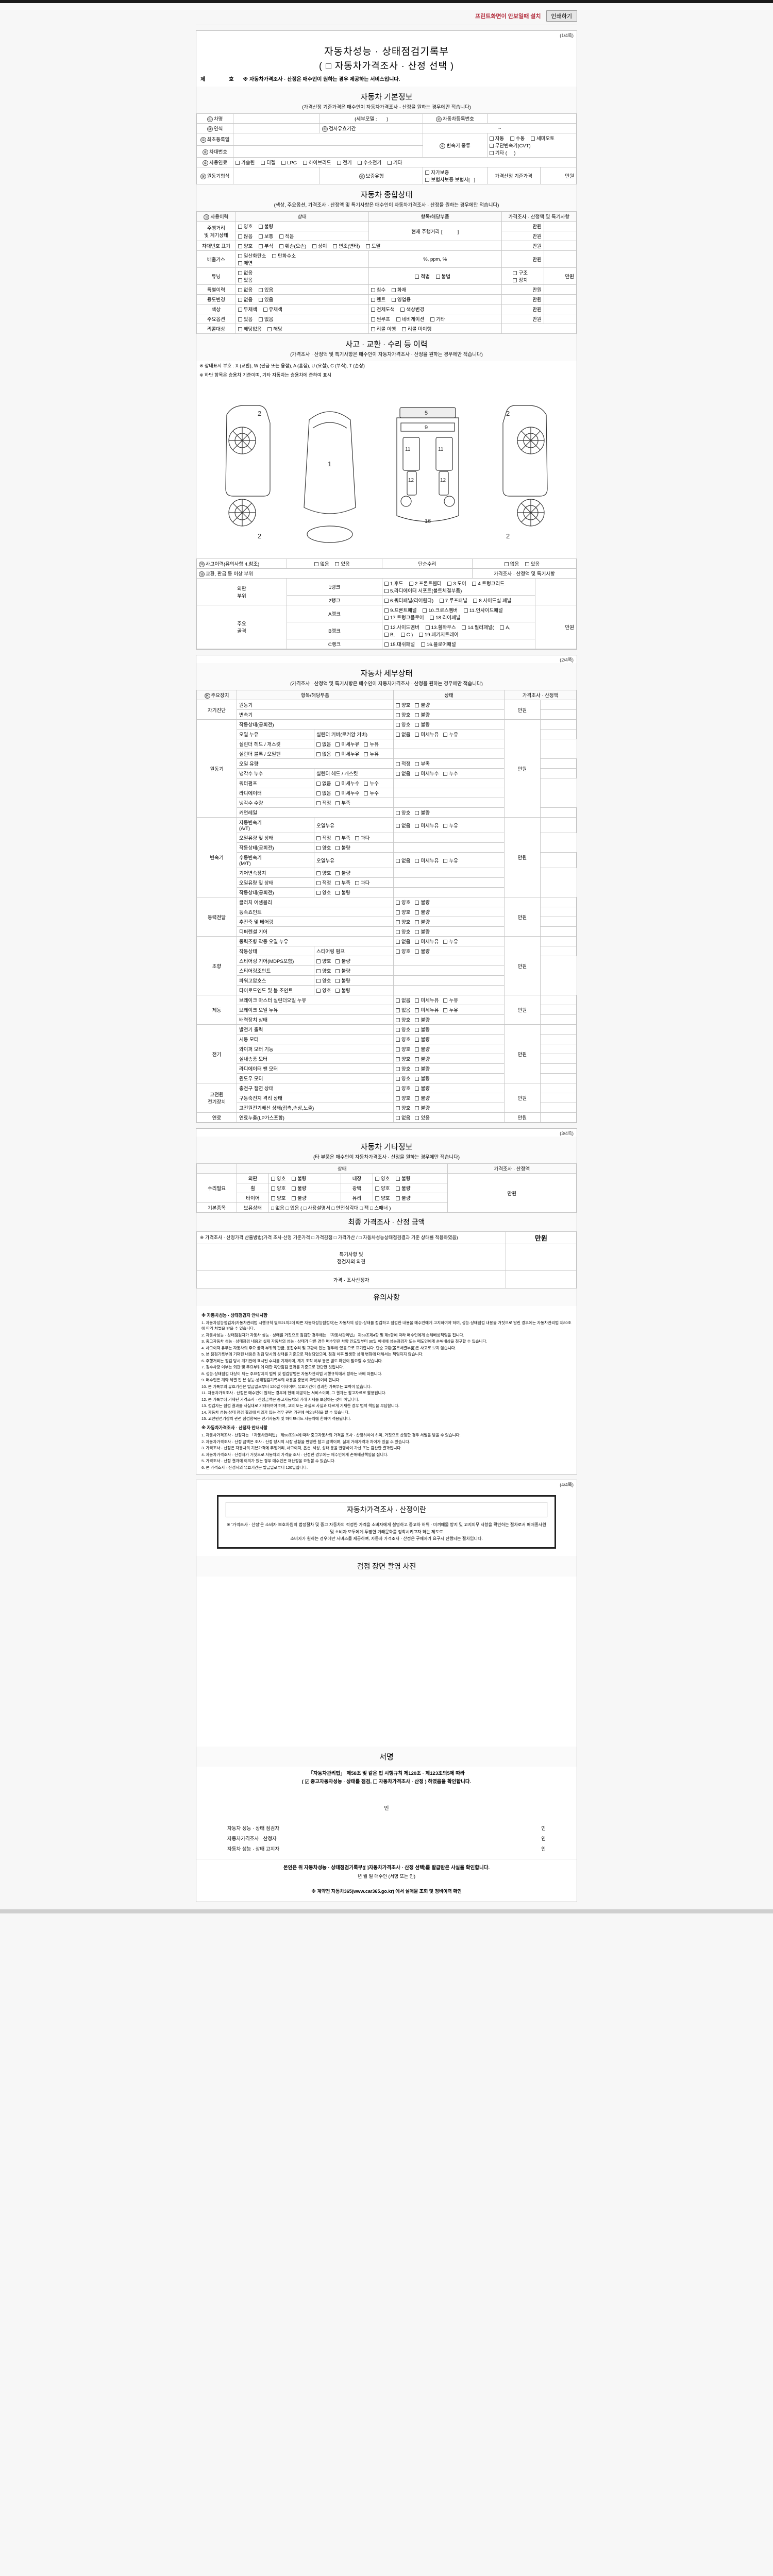 The width and height of the screenshot is (773, 2576). What do you see at coordinates (323, 970) in the screenshot?
I see `opt-양호: 양호` at bounding box center [323, 970].